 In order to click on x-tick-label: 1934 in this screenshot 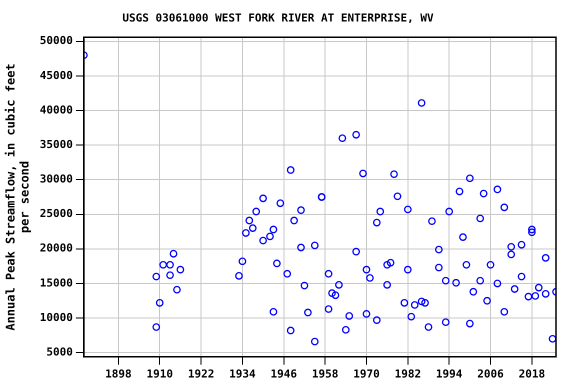, I will do `click(242, 373)`.